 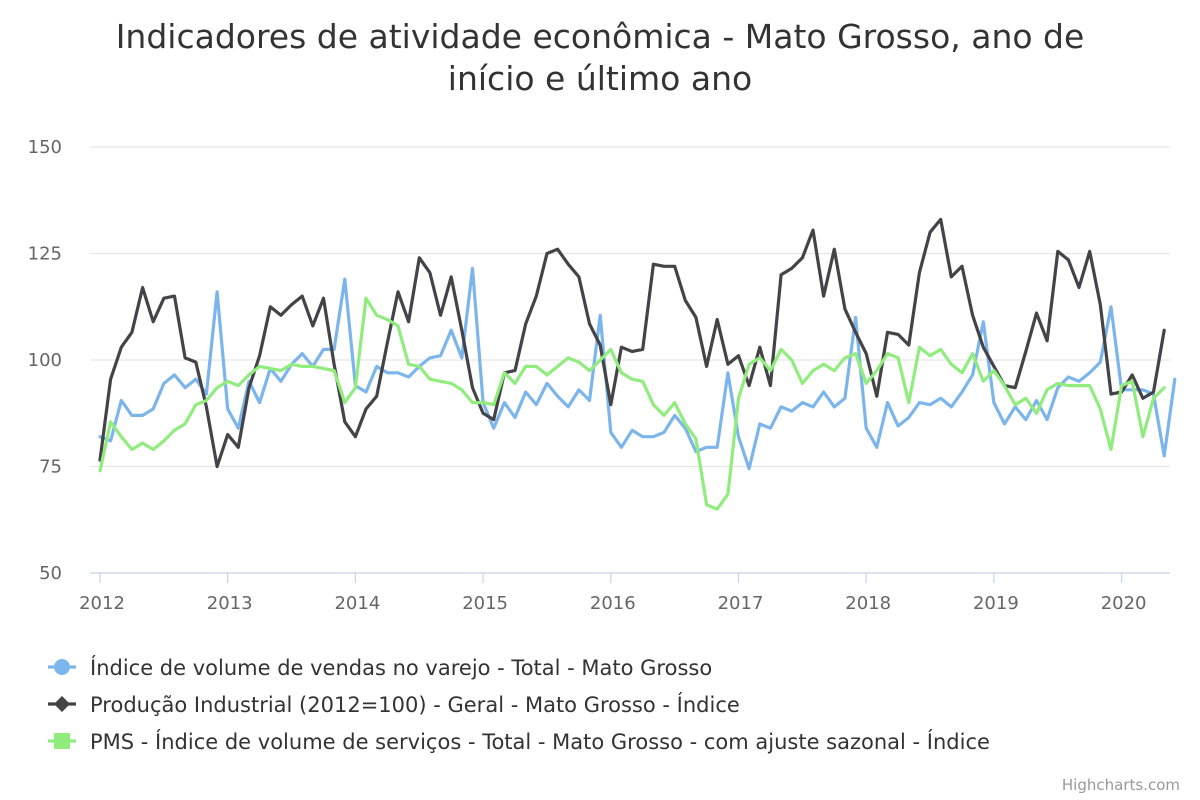 What do you see at coordinates (50, 573) in the screenshot?
I see `y-tick-label-50: 50` at bounding box center [50, 573].